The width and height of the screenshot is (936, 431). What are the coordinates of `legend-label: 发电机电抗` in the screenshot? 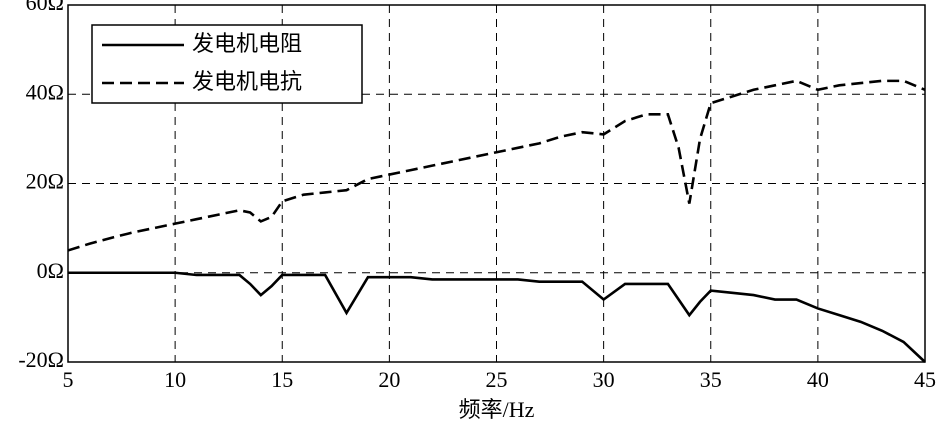 It's located at (247, 82).